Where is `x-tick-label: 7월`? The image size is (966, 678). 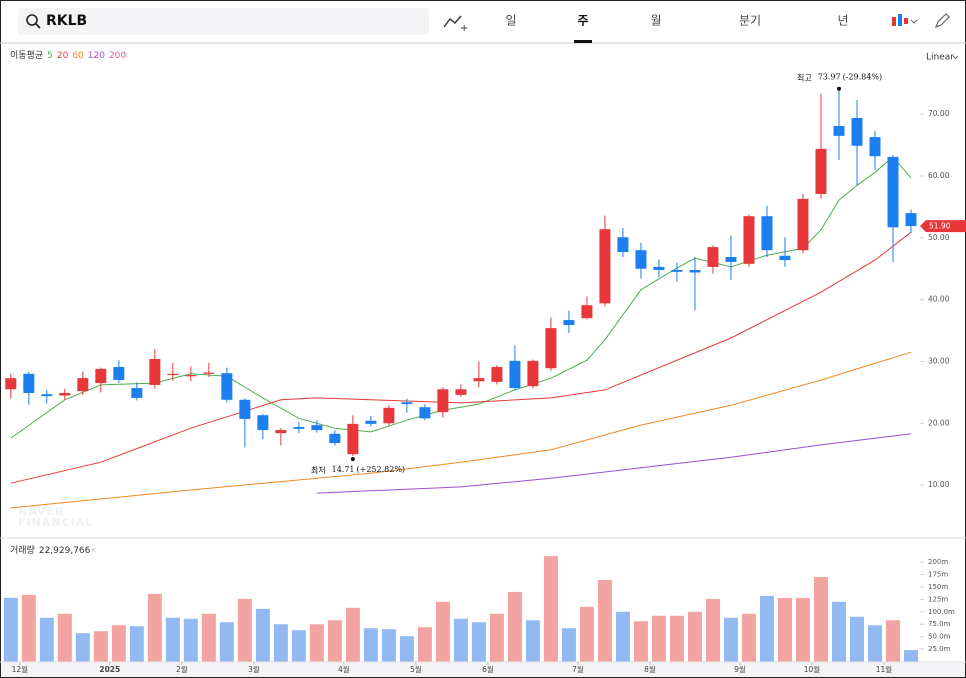
x-tick-label: 7월 is located at coordinates (578, 669).